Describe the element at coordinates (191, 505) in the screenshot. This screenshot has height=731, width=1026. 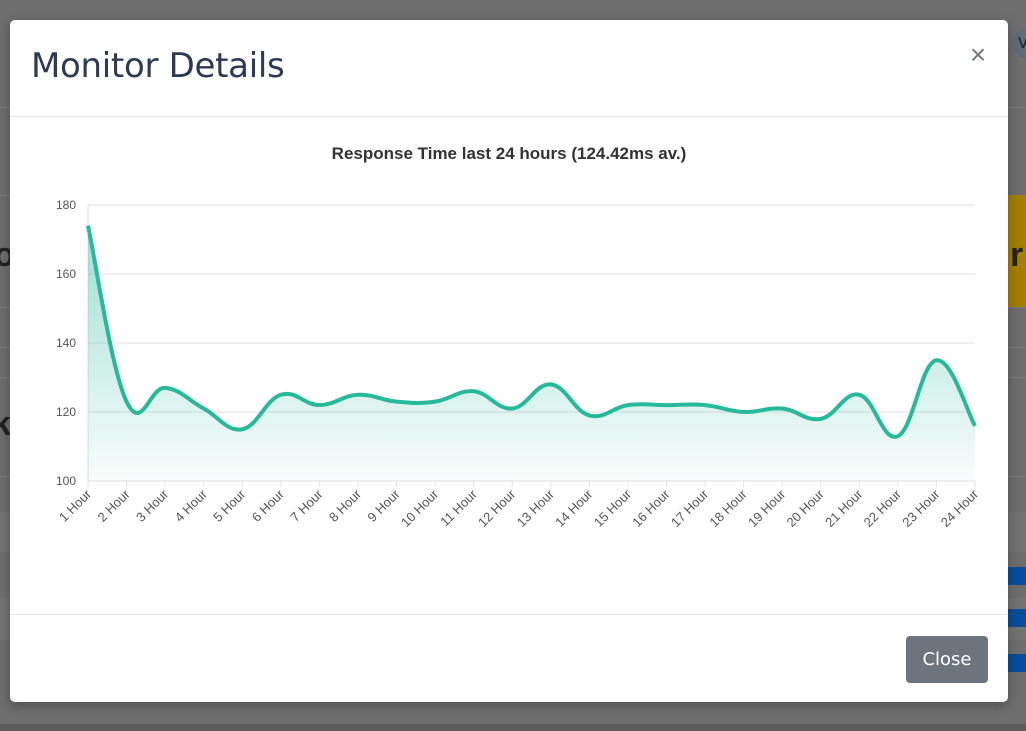
I see `x-tick-label: 4 Hour` at that location.